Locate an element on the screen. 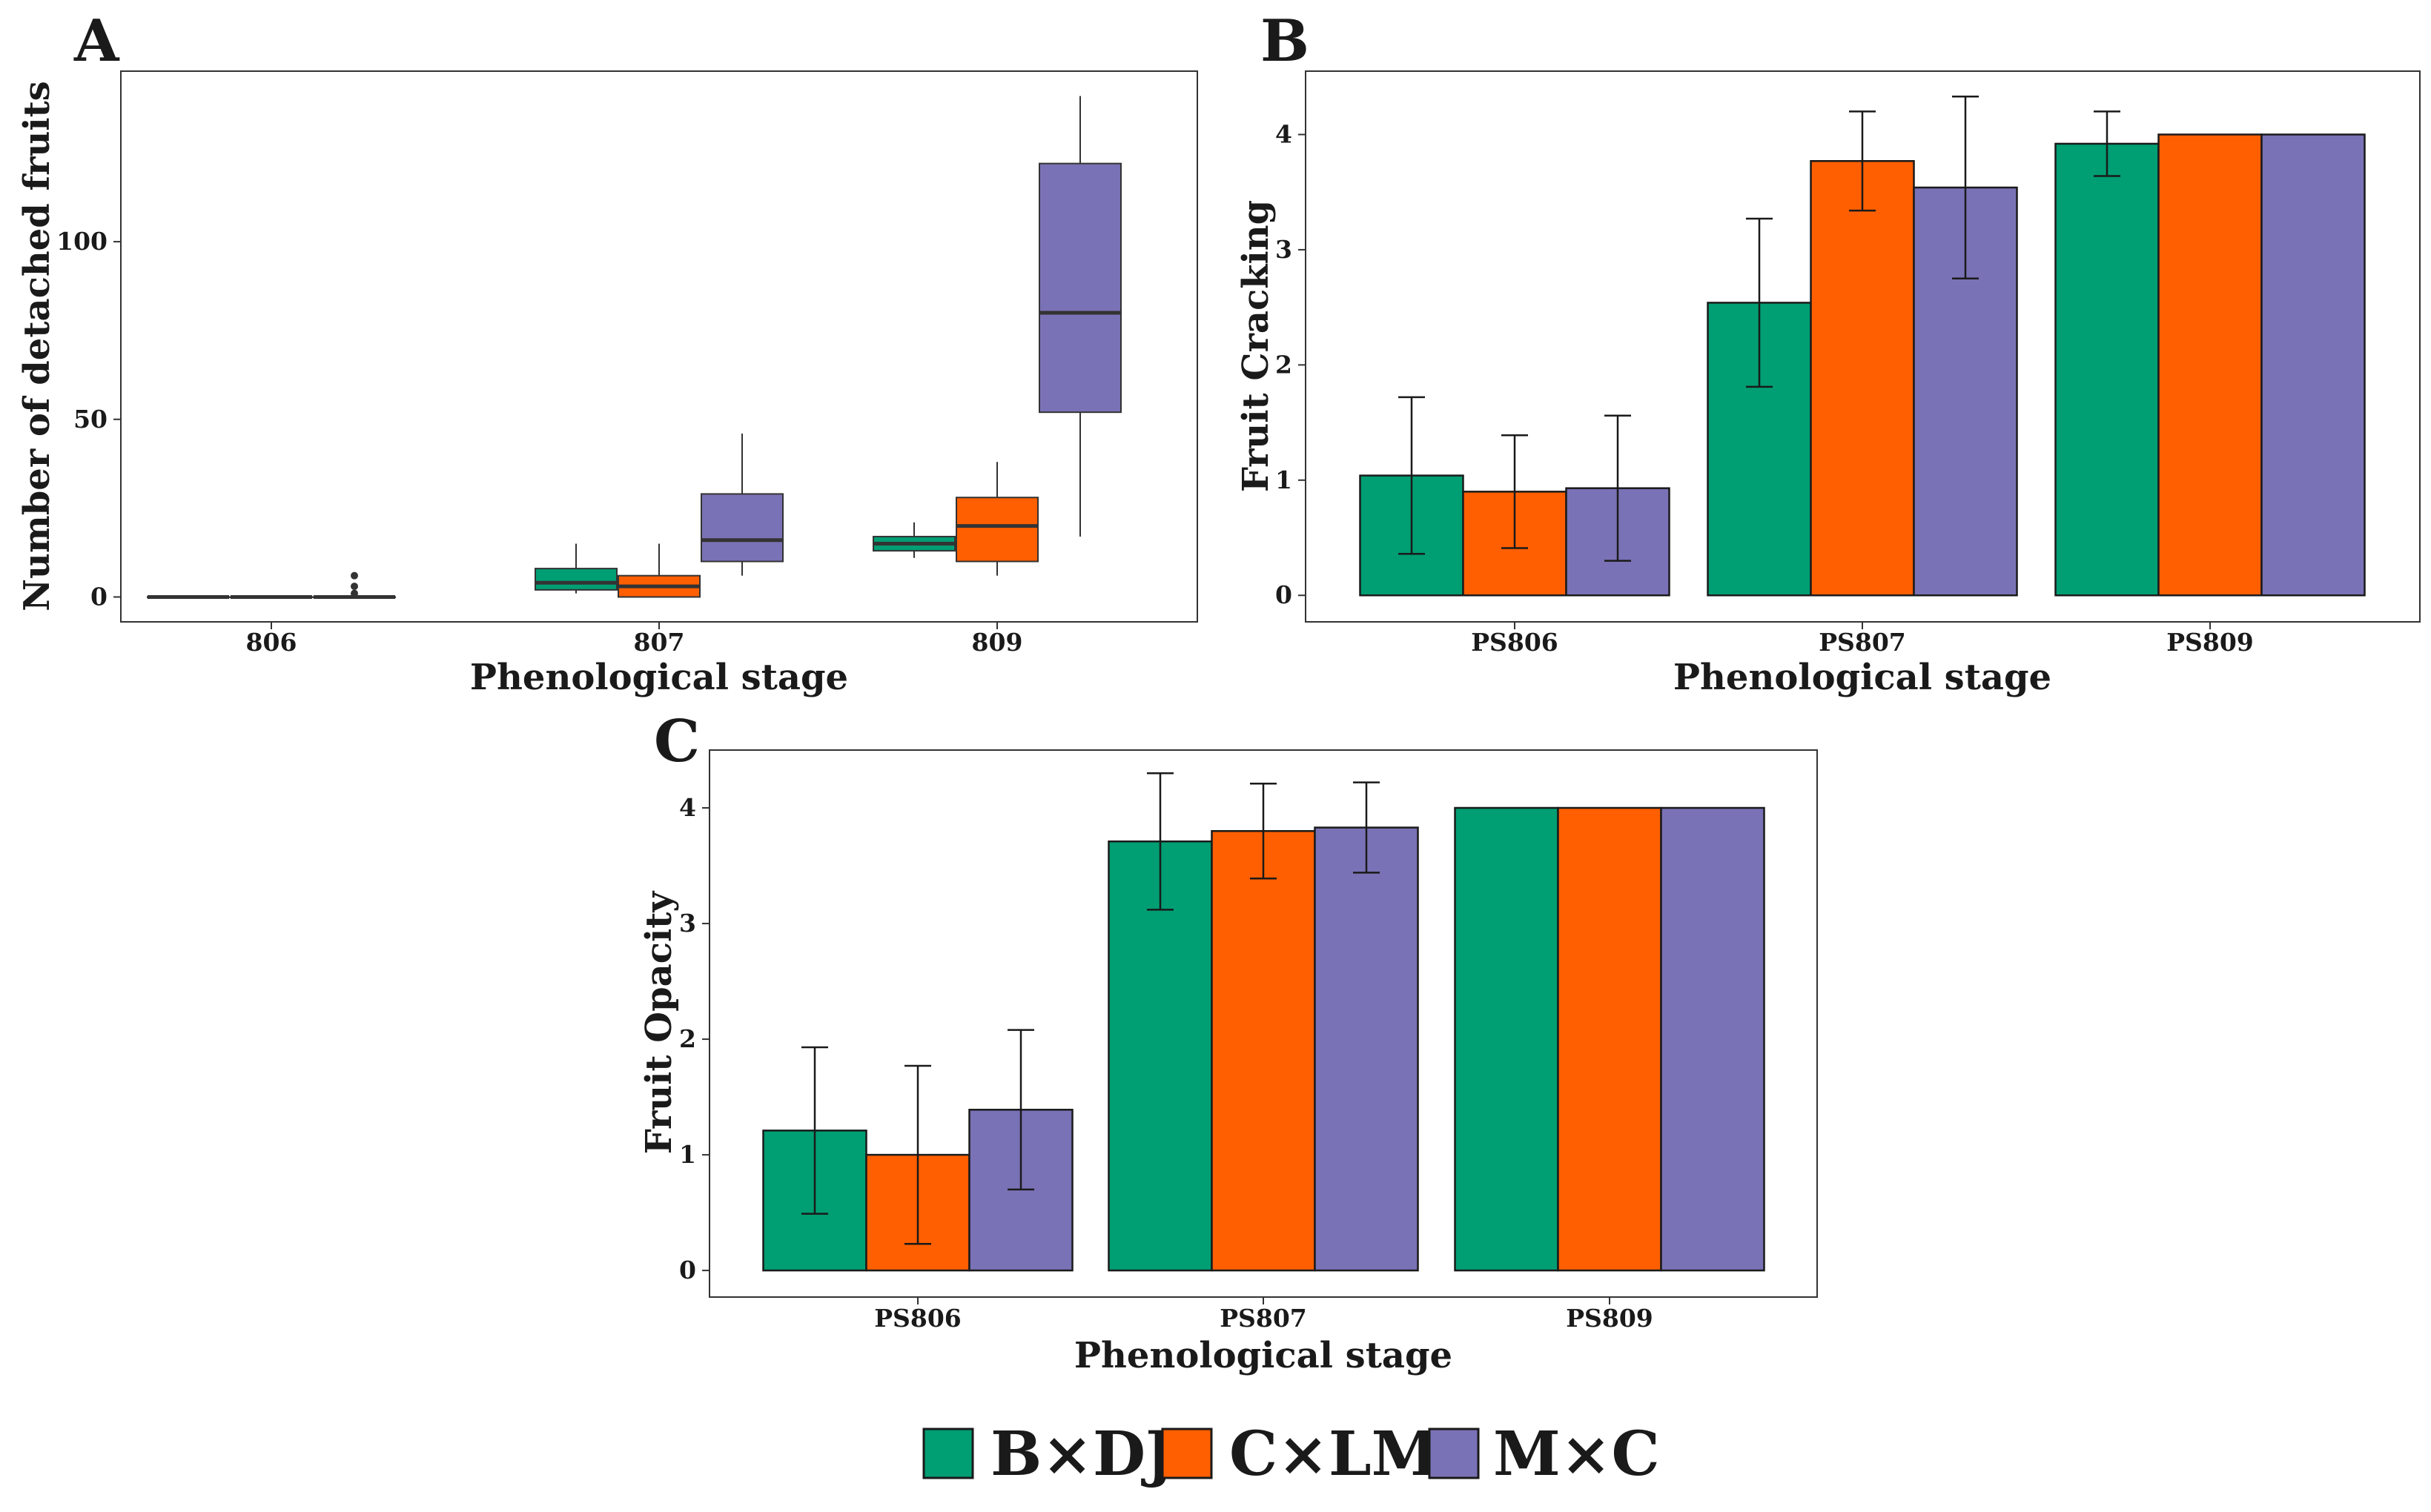  y-ticks-b: 0 1 2 3 4 is located at coordinates (1290, 364).